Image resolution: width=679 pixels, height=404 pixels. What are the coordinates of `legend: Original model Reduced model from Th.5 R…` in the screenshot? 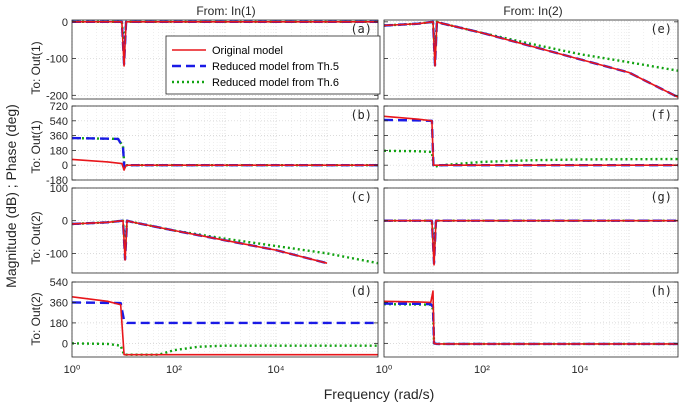 It's located at (273, 65).